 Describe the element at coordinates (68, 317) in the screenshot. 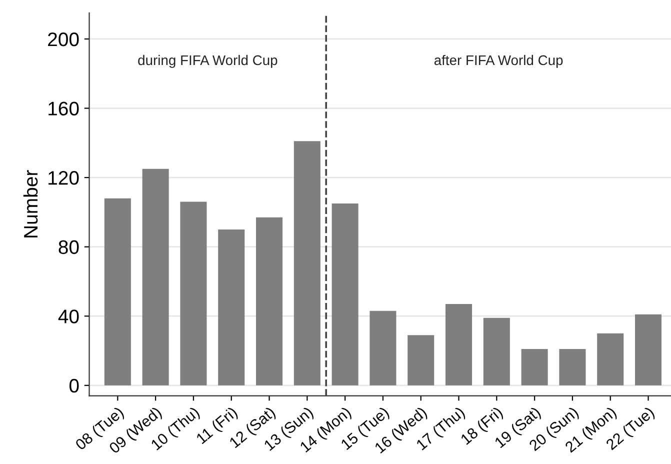

I see `y-tick-label: 40` at that location.